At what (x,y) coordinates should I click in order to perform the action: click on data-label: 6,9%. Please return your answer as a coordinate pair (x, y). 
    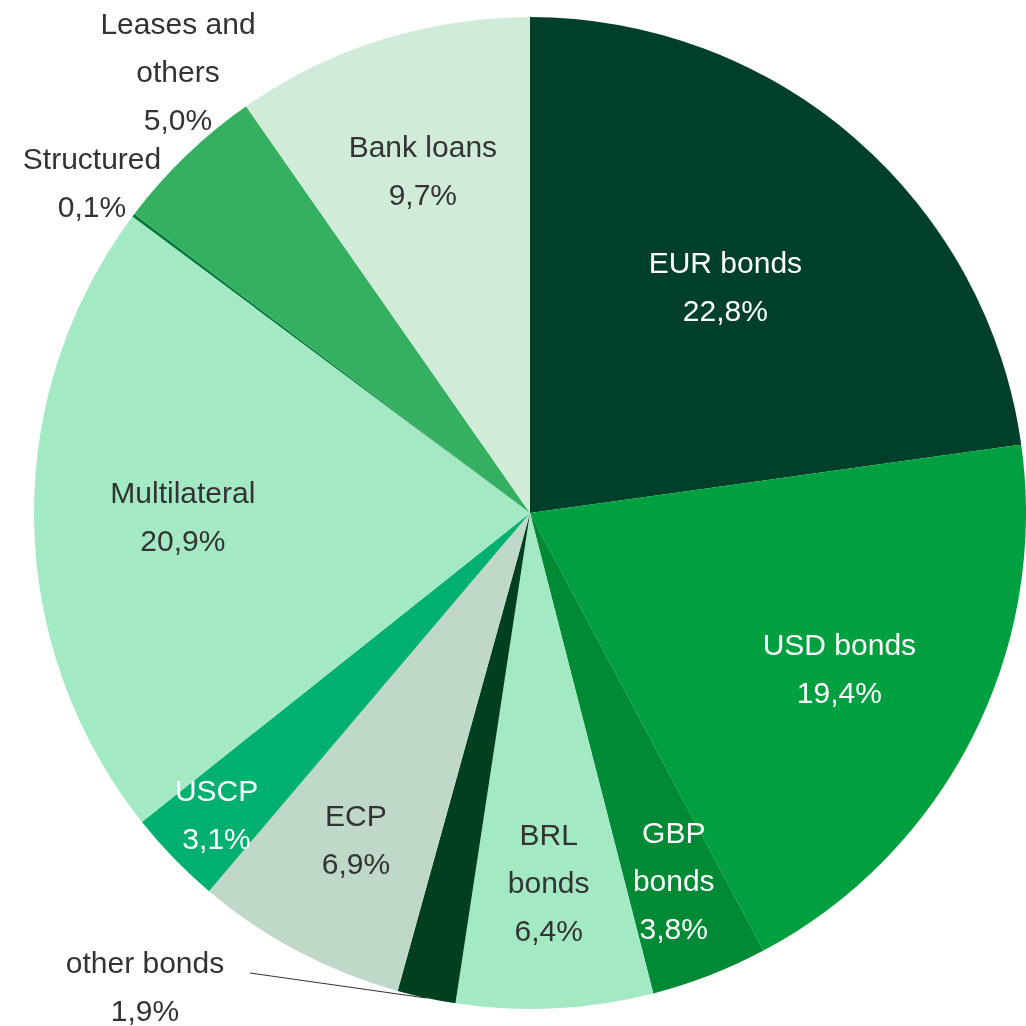
    Looking at the image, I should click on (356, 864).